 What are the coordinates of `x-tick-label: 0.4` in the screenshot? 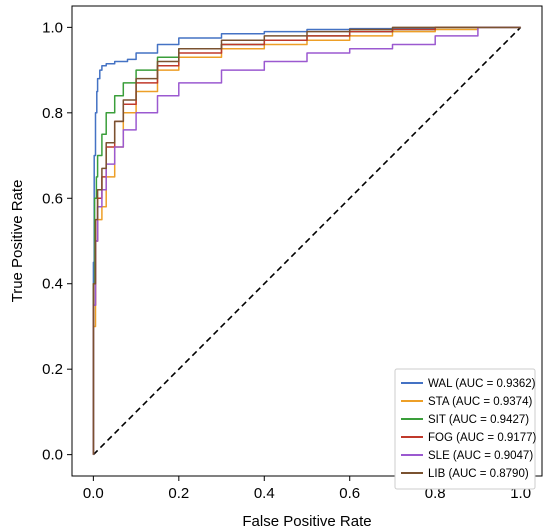 It's located at (264, 493).